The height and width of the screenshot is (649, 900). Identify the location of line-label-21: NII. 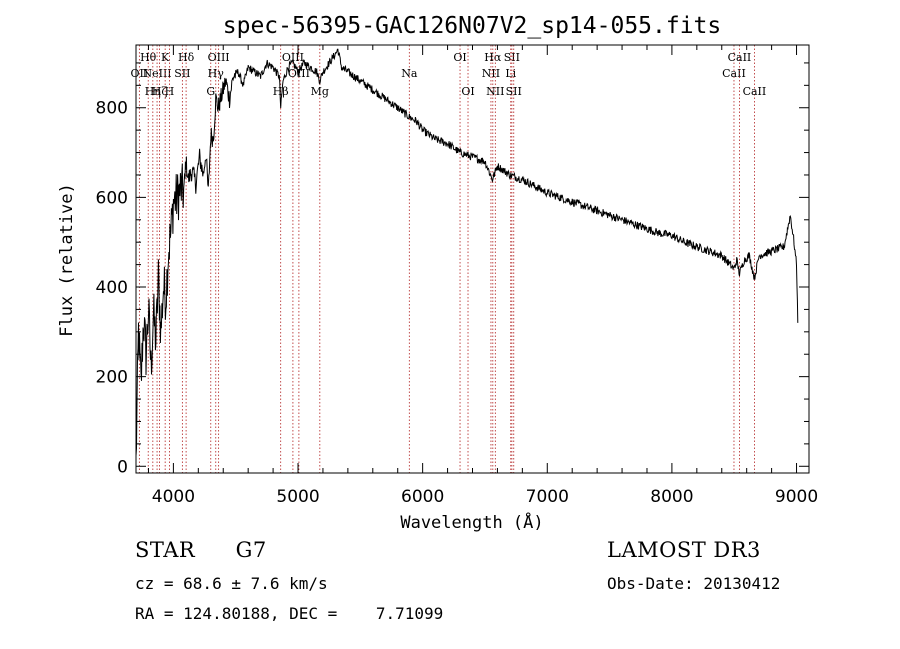
(495, 91).